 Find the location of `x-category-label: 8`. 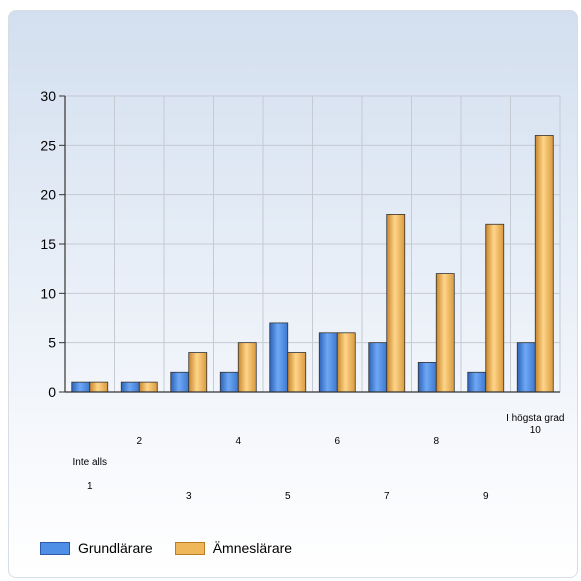

x-category-label: 8 is located at coordinates (436, 441).